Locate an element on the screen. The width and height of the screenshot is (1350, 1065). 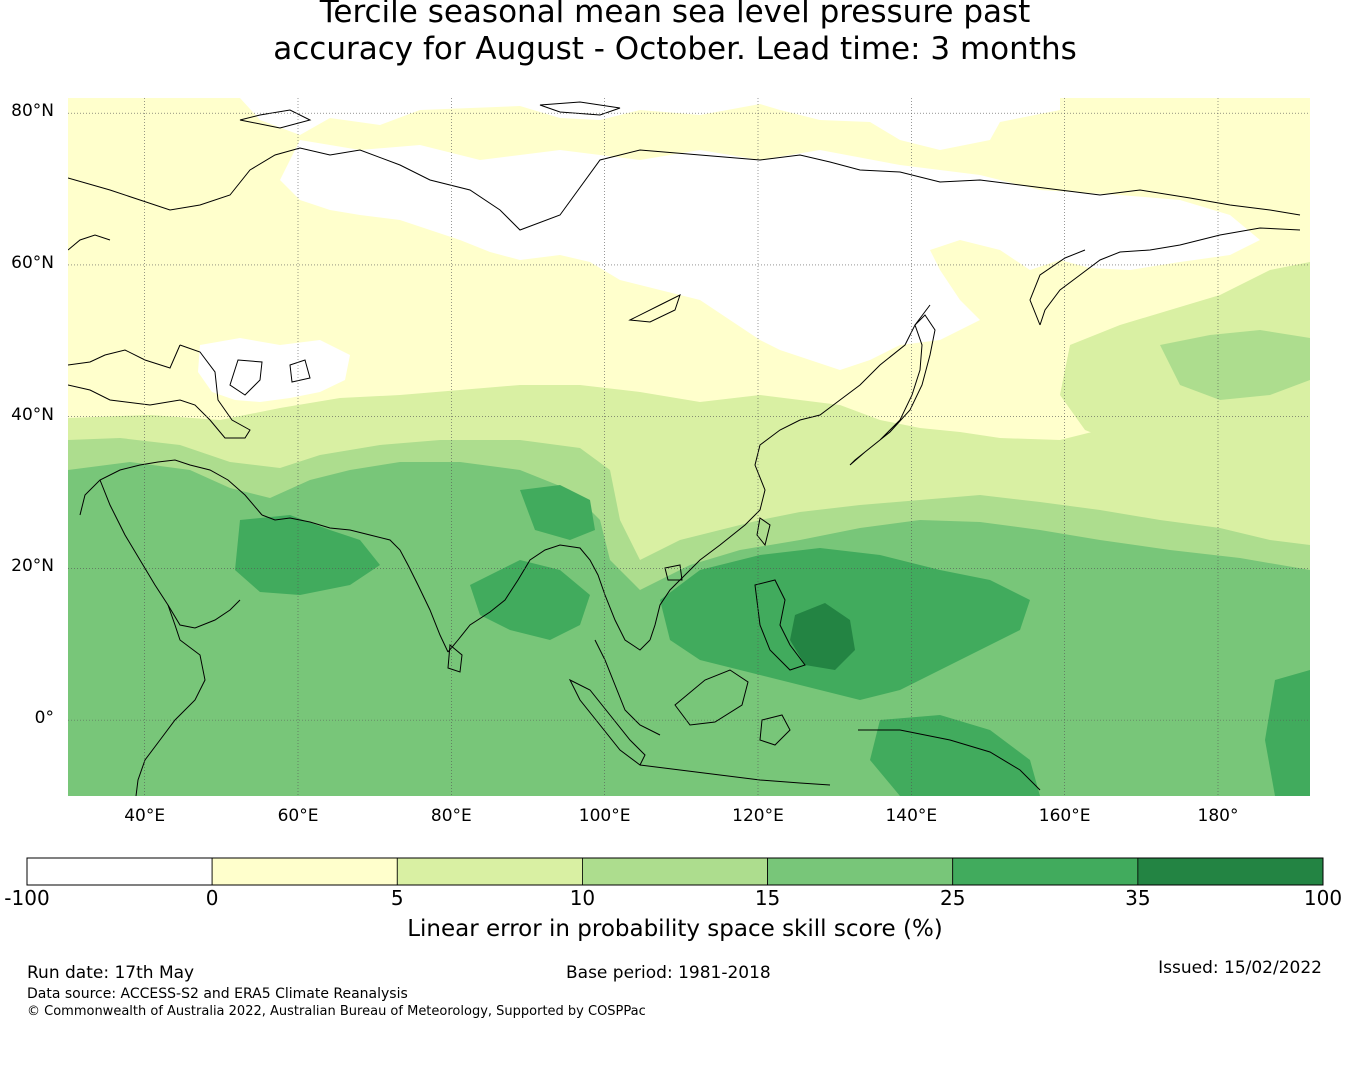
colorbar is located at coordinates (675, 871).